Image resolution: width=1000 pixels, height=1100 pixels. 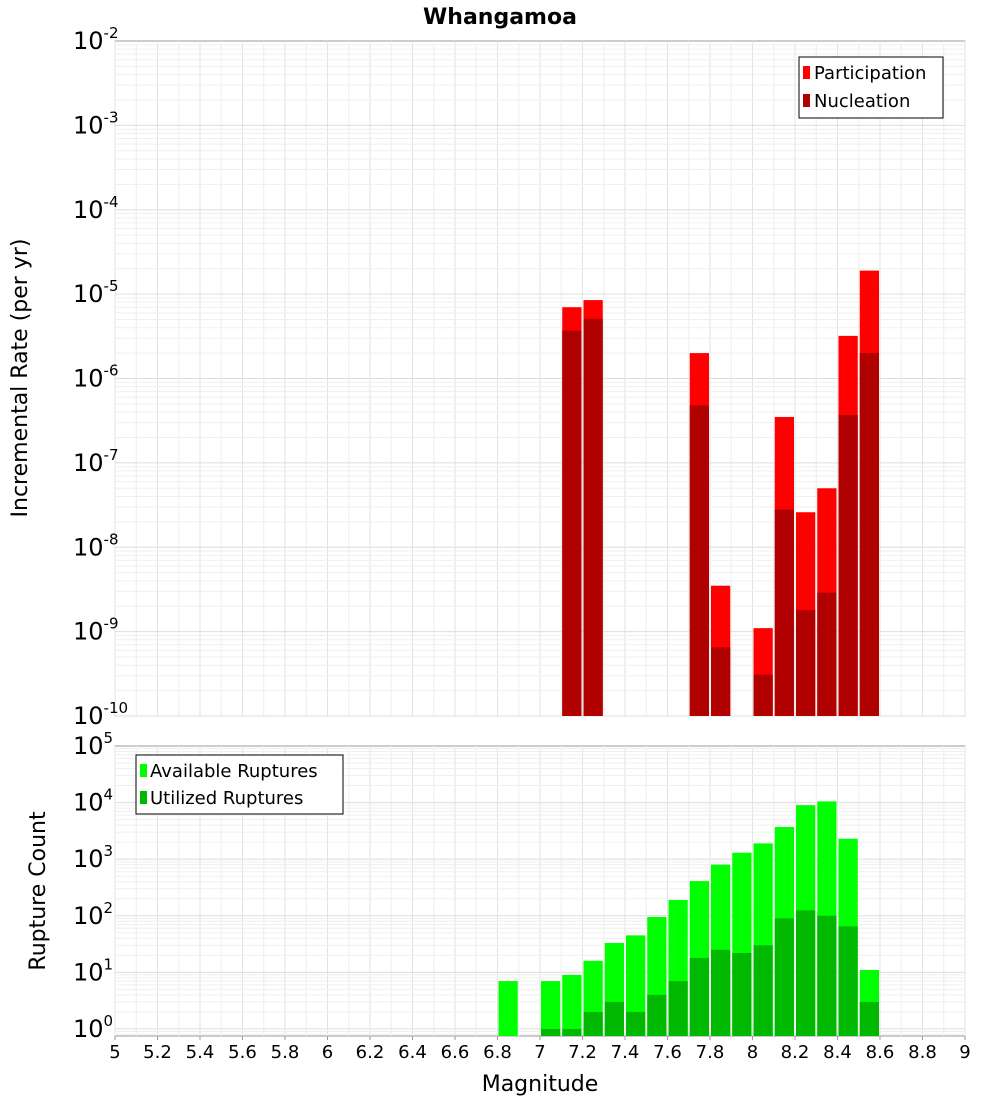 What do you see at coordinates (862, 101) in the screenshot?
I see `legend-label-nucleation: Nucleation` at bounding box center [862, 101].